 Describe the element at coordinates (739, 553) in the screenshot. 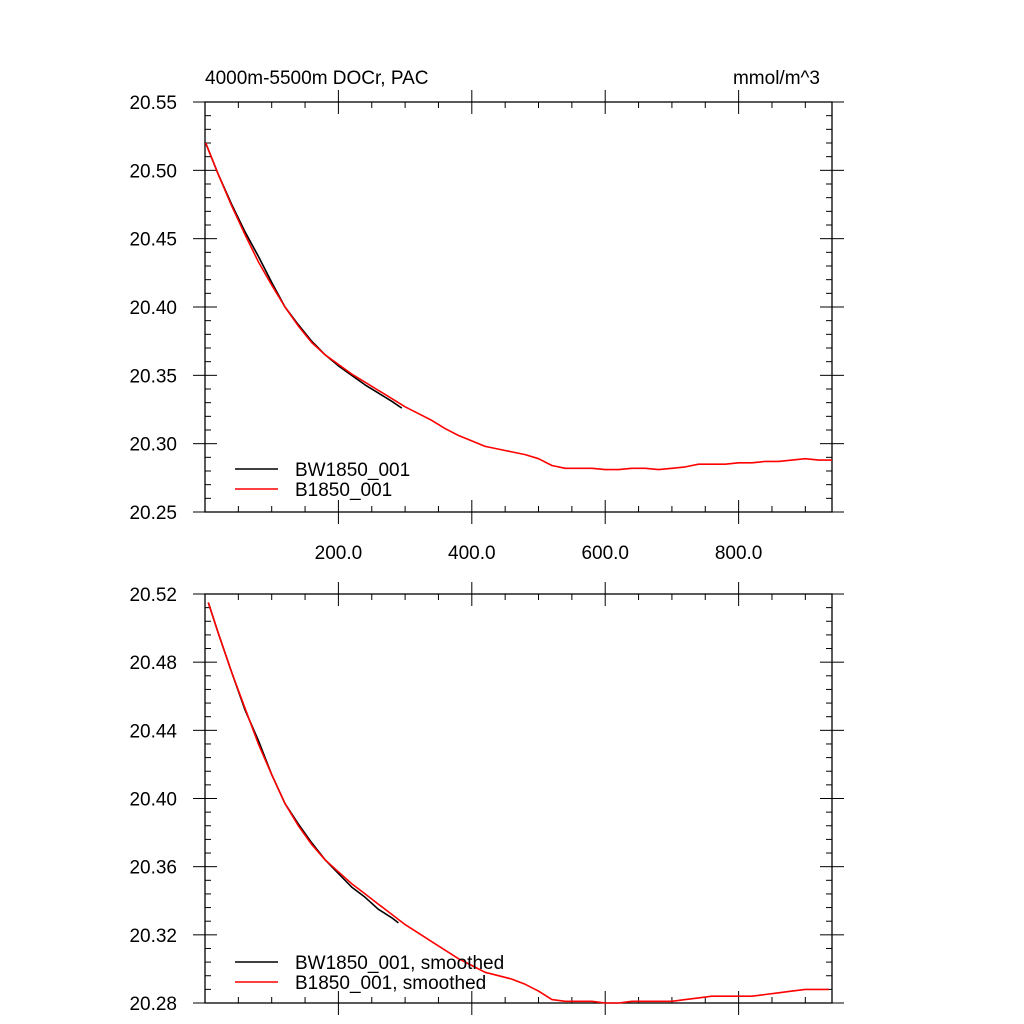

I see `x-tick-label: 800.0` at that location.